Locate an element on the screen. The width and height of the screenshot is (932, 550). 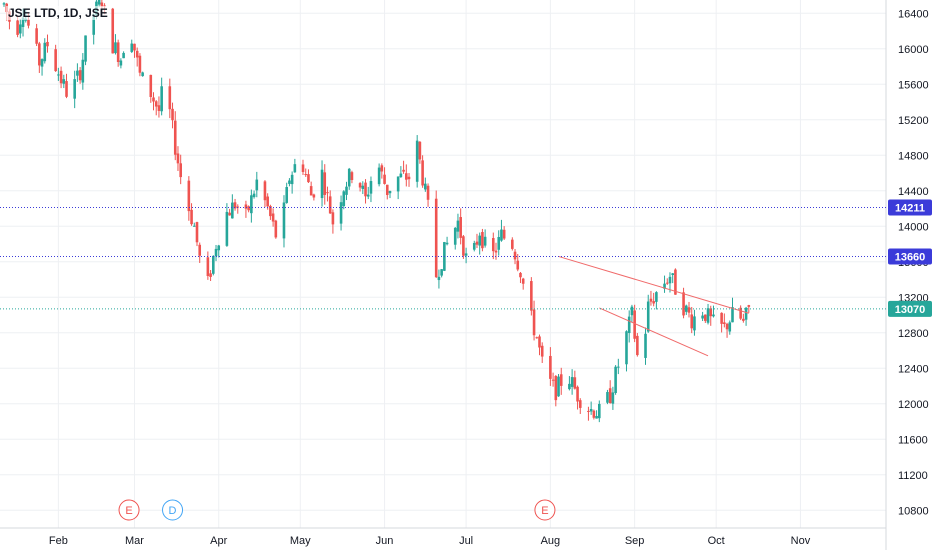
y-tick-label: 16000 is located at coordinates (913, 50).